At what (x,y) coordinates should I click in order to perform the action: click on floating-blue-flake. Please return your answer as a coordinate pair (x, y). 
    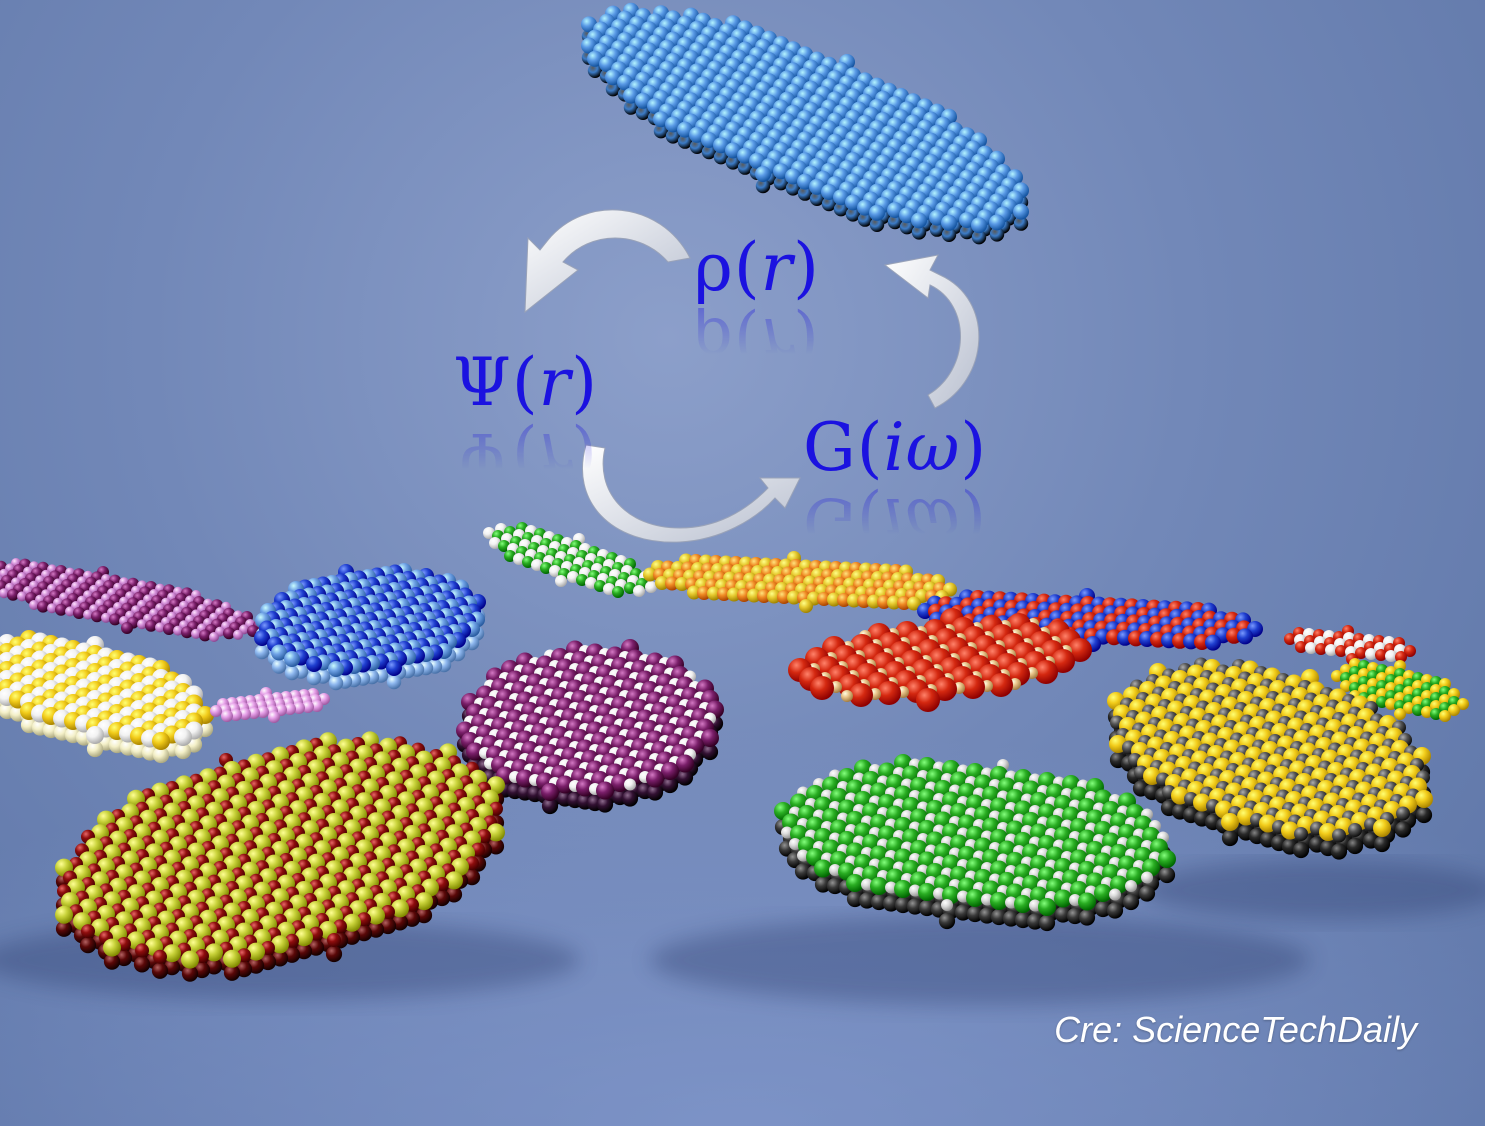
    Looking at the image, I should click on (805, 123).